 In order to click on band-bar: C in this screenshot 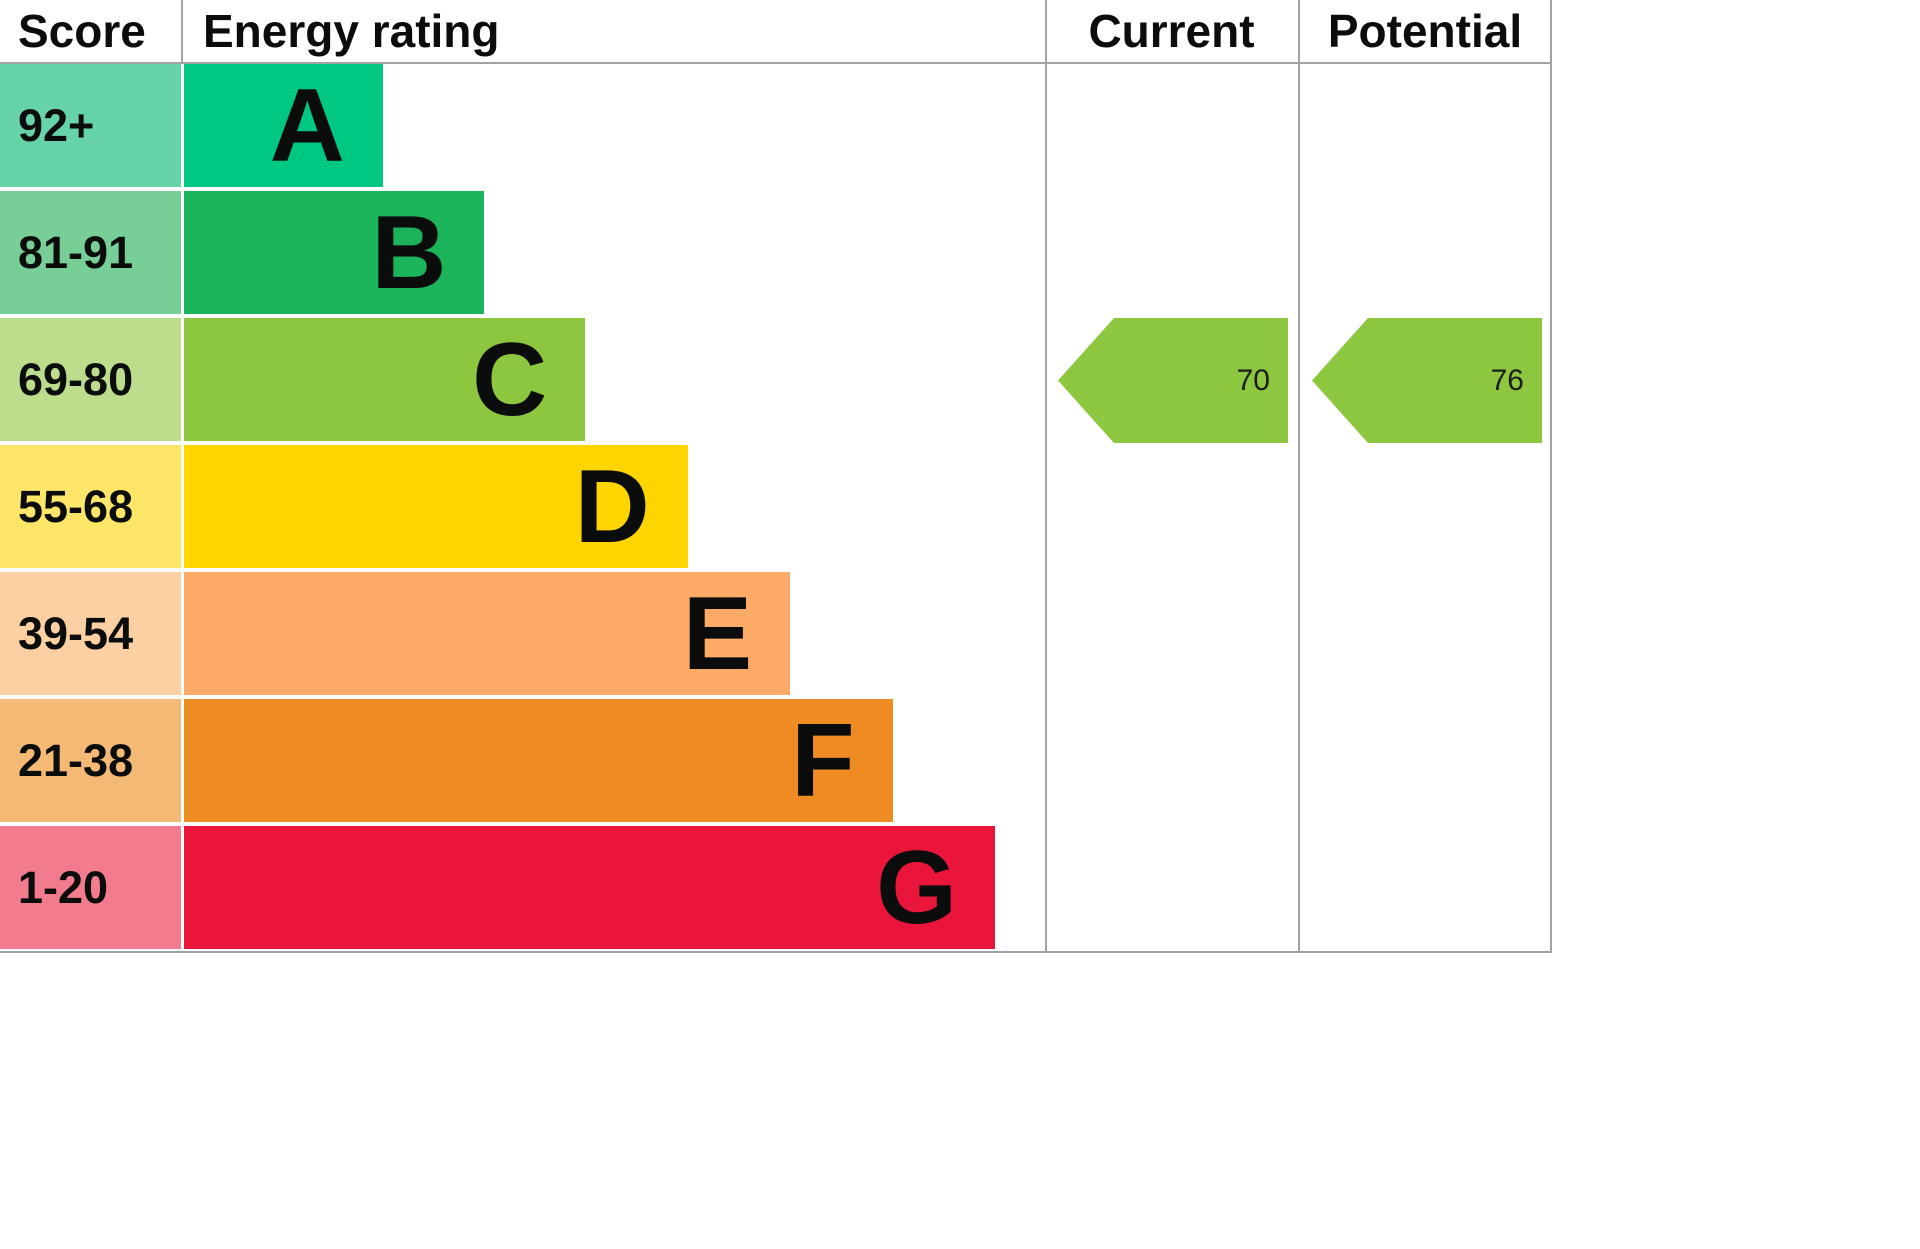, I will do `click(385, 379)`.